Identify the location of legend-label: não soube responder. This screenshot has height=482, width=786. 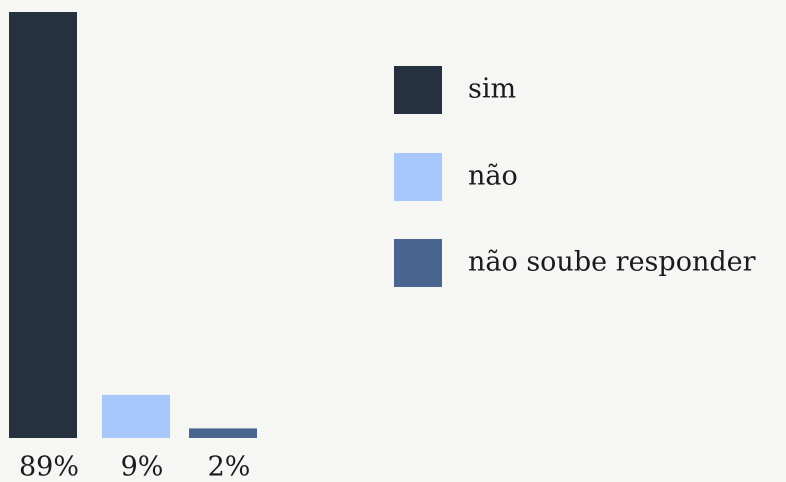
(612, 262).